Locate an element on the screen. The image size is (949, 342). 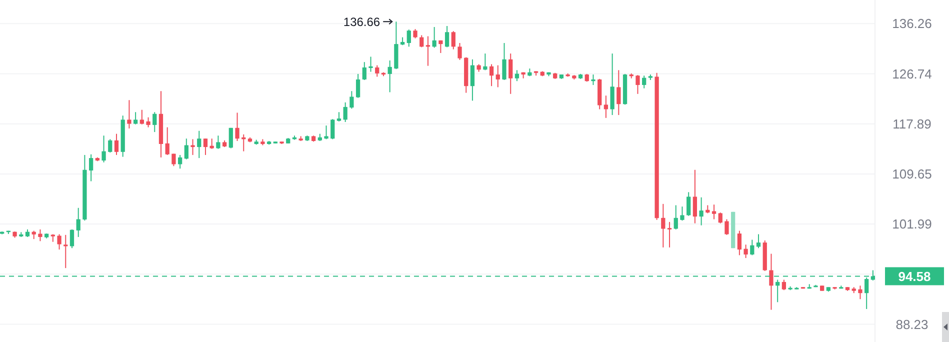
ref-line-label: 94.58 is located at coordinates (914, 276).